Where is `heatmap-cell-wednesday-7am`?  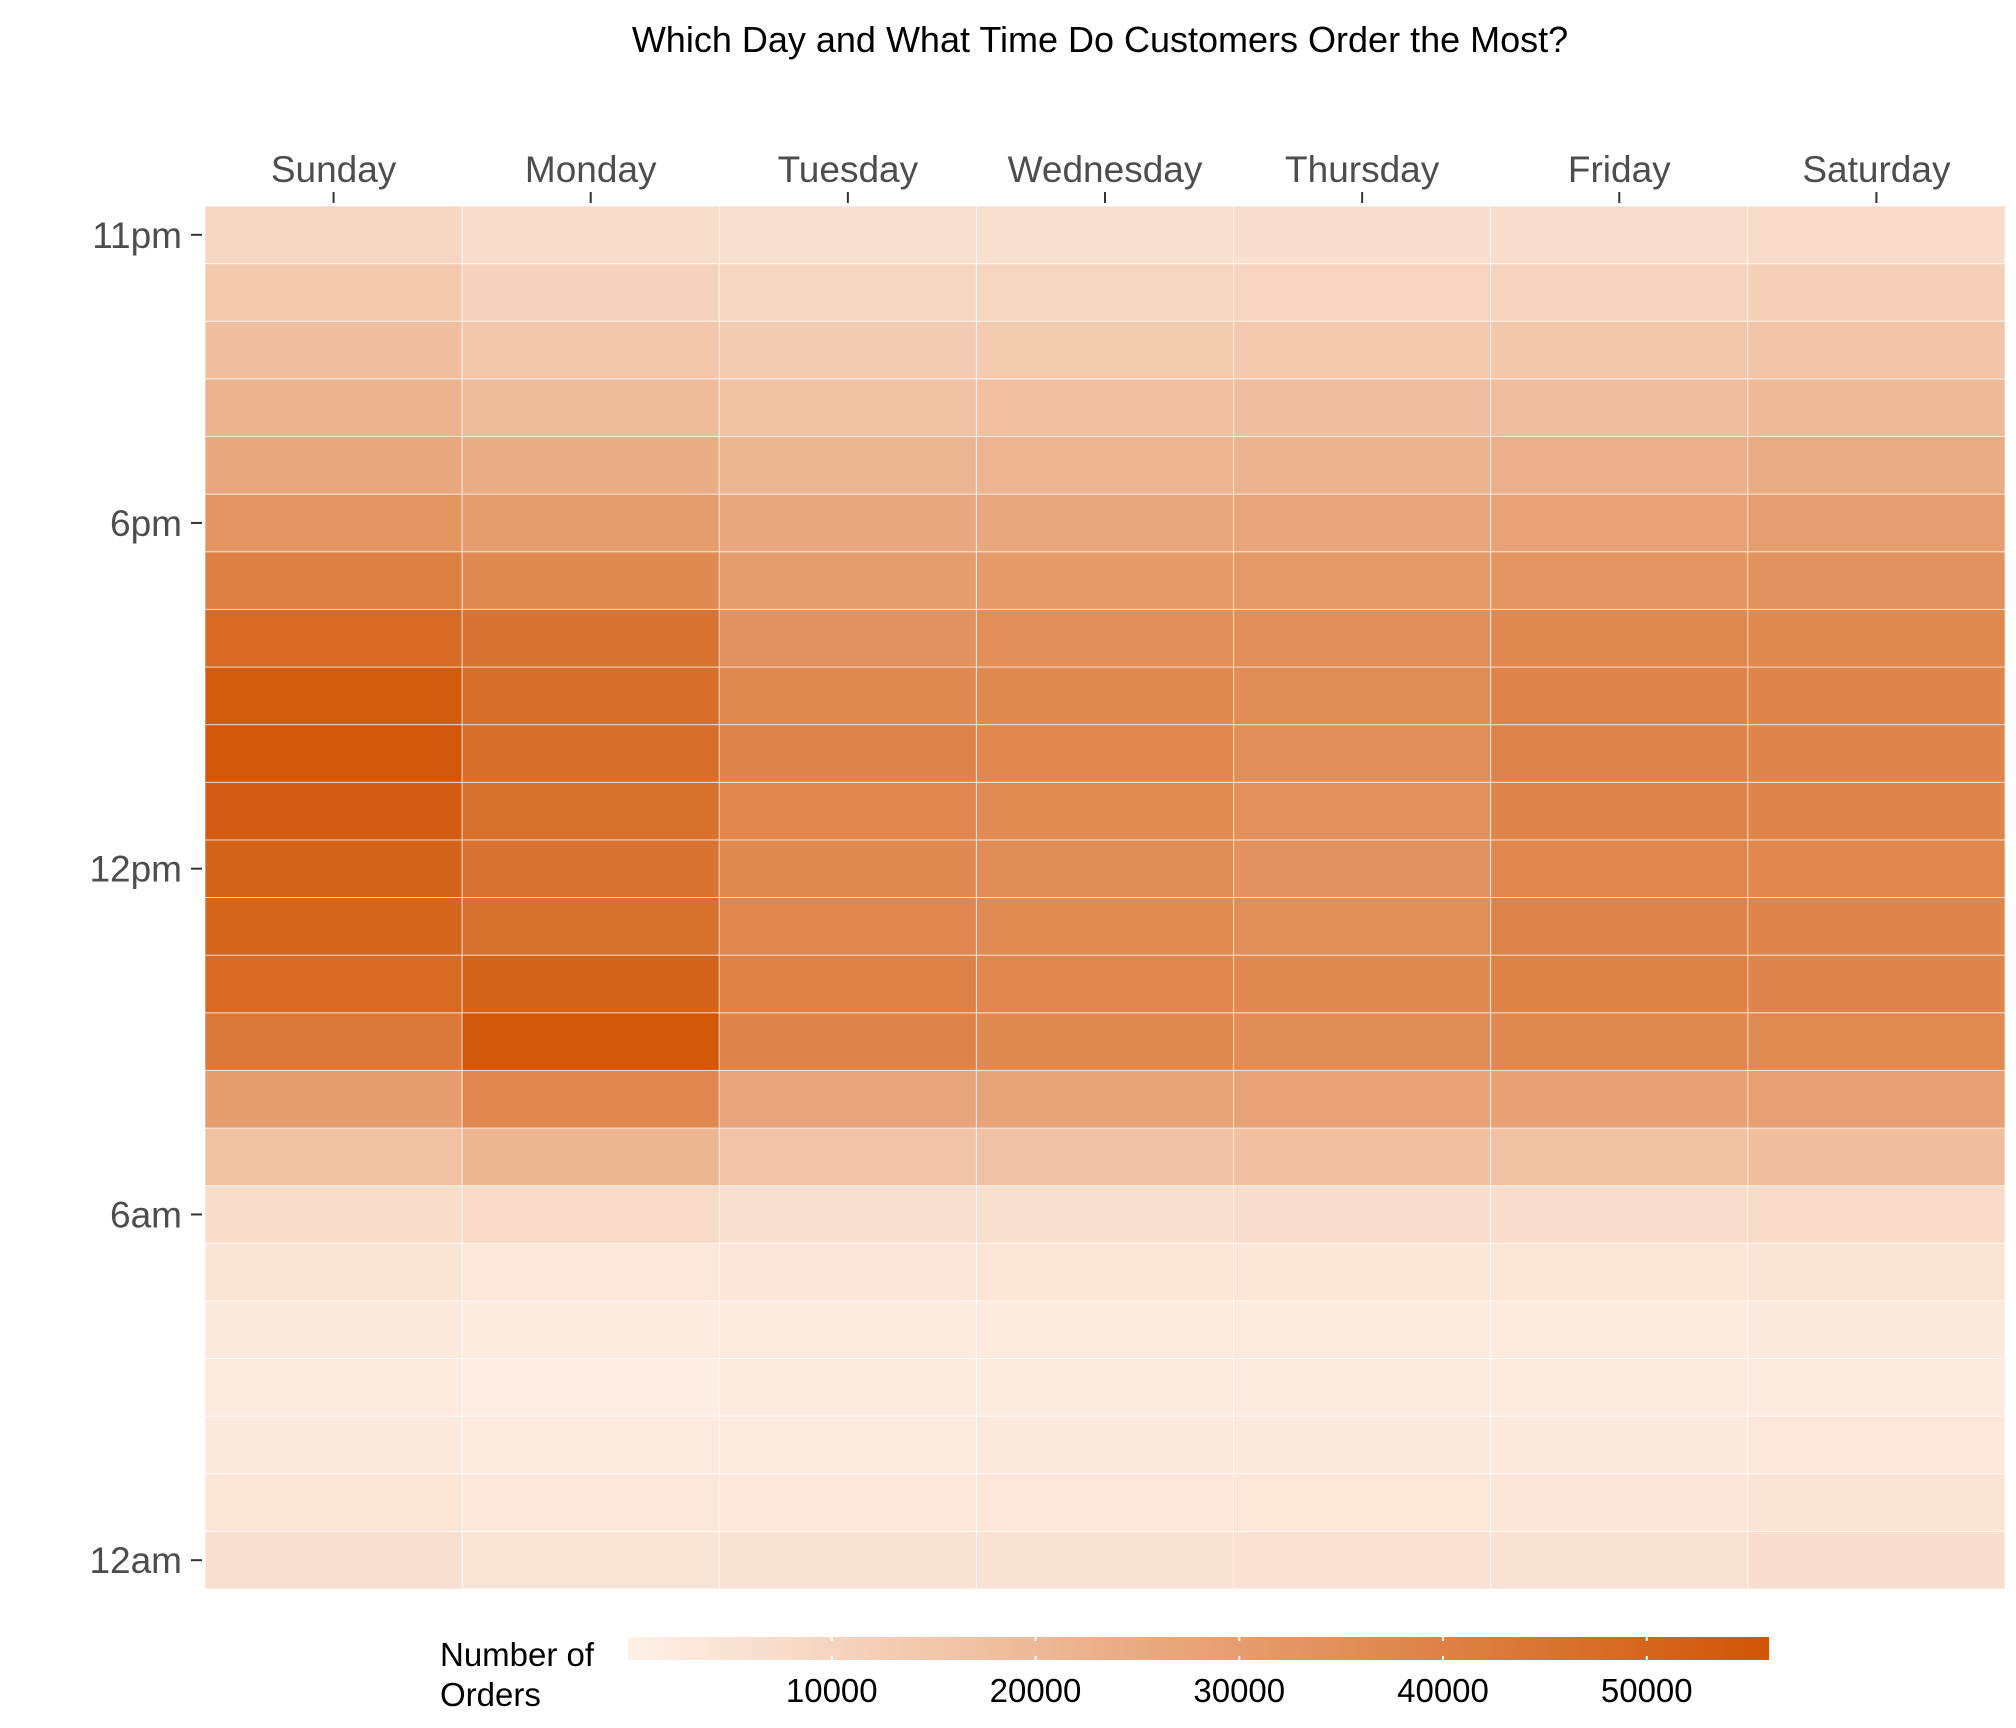 heatmap-cell-wednesday-7am is located at coordinates (1105, 1157).